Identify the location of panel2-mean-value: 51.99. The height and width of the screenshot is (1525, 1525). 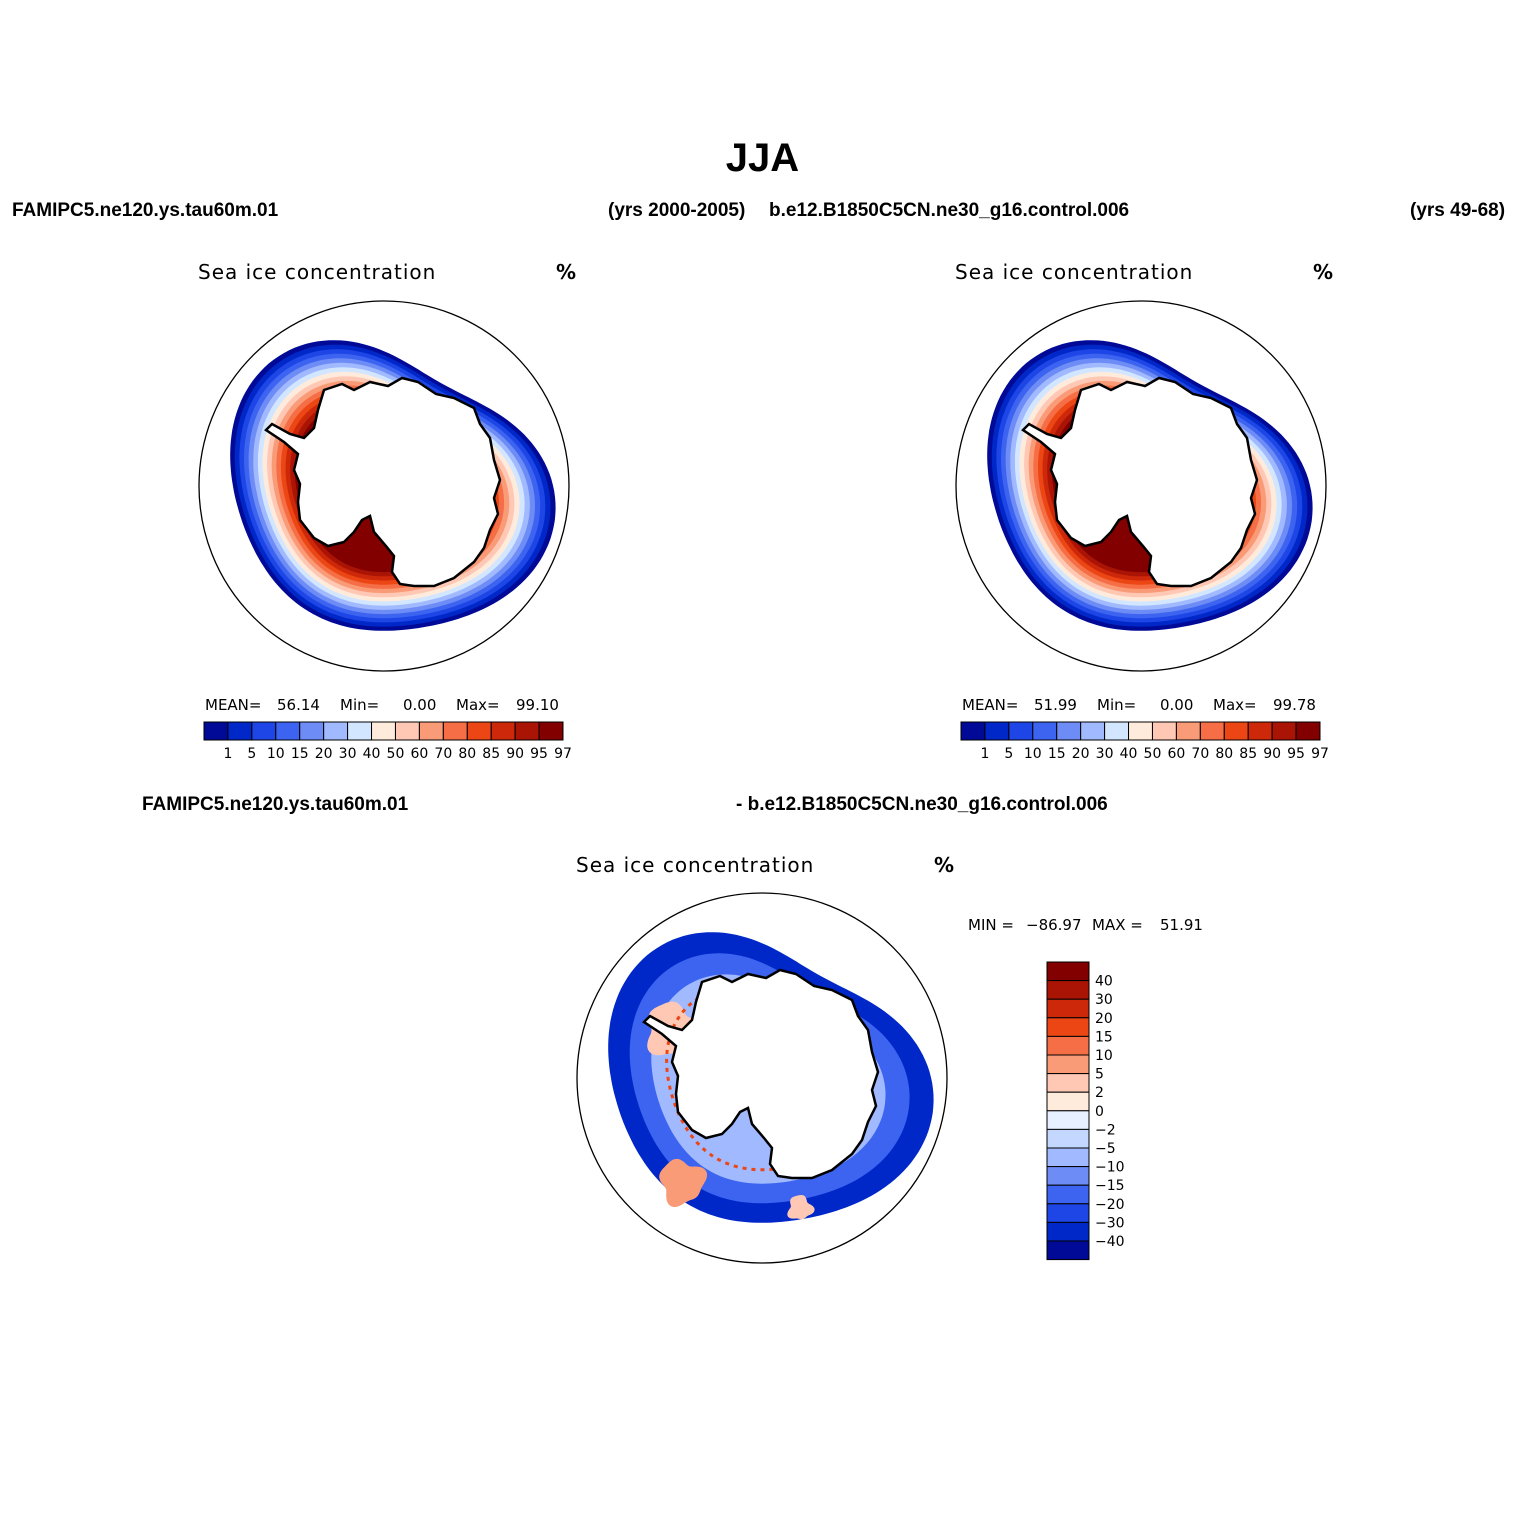
(1055, 705).